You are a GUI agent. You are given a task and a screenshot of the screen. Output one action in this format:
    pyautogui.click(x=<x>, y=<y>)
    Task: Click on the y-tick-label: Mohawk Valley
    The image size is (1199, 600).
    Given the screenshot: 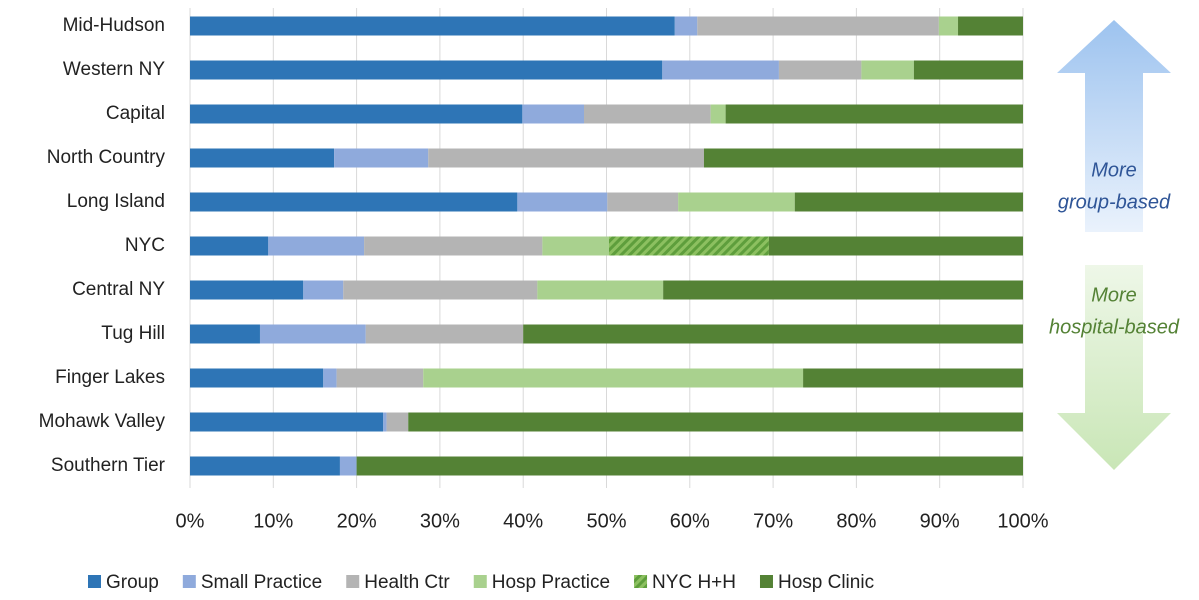 What is the action you would take?
    pyautogui.click(x=102, y=421)
    